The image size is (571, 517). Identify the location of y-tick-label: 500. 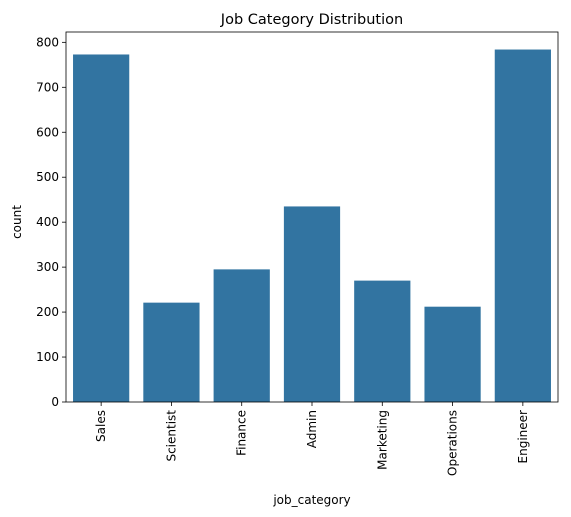
(47, 177).